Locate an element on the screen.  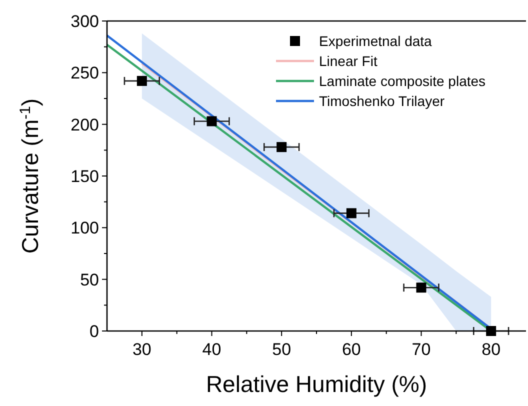
y-tick-label: 200 is located at coordinates (84, 124).